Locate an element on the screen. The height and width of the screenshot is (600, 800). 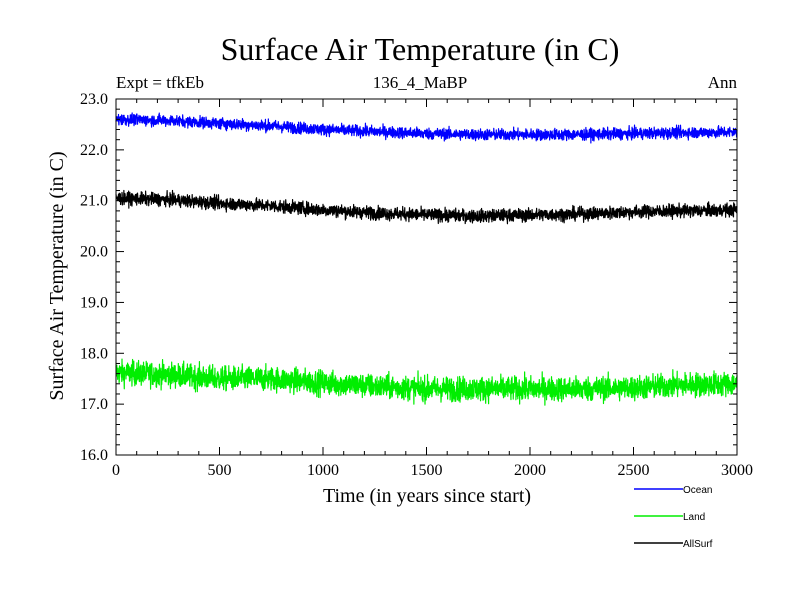
x-tick-label: 500 is located at coordinates (220, 470).